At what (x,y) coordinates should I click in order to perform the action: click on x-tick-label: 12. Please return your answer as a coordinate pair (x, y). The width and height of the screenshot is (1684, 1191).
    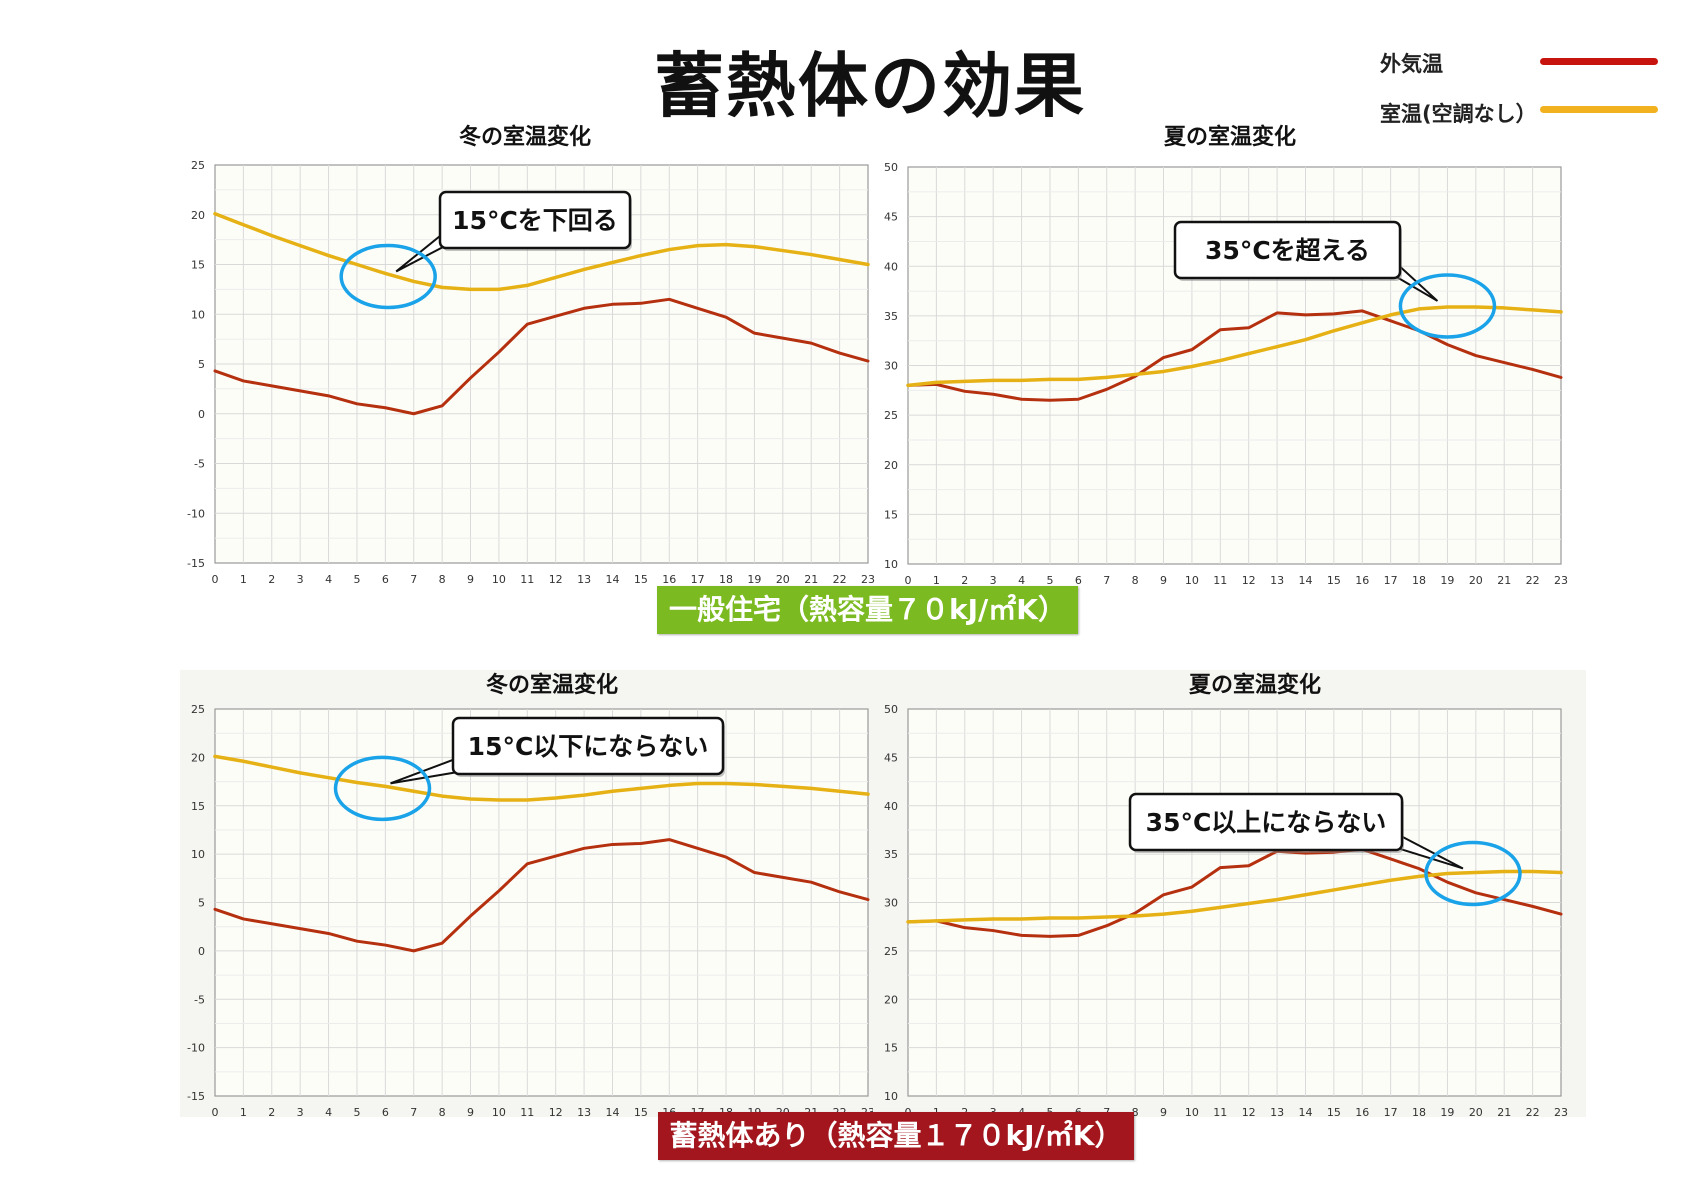
    Looking at the image, I should click on (556, 1112).